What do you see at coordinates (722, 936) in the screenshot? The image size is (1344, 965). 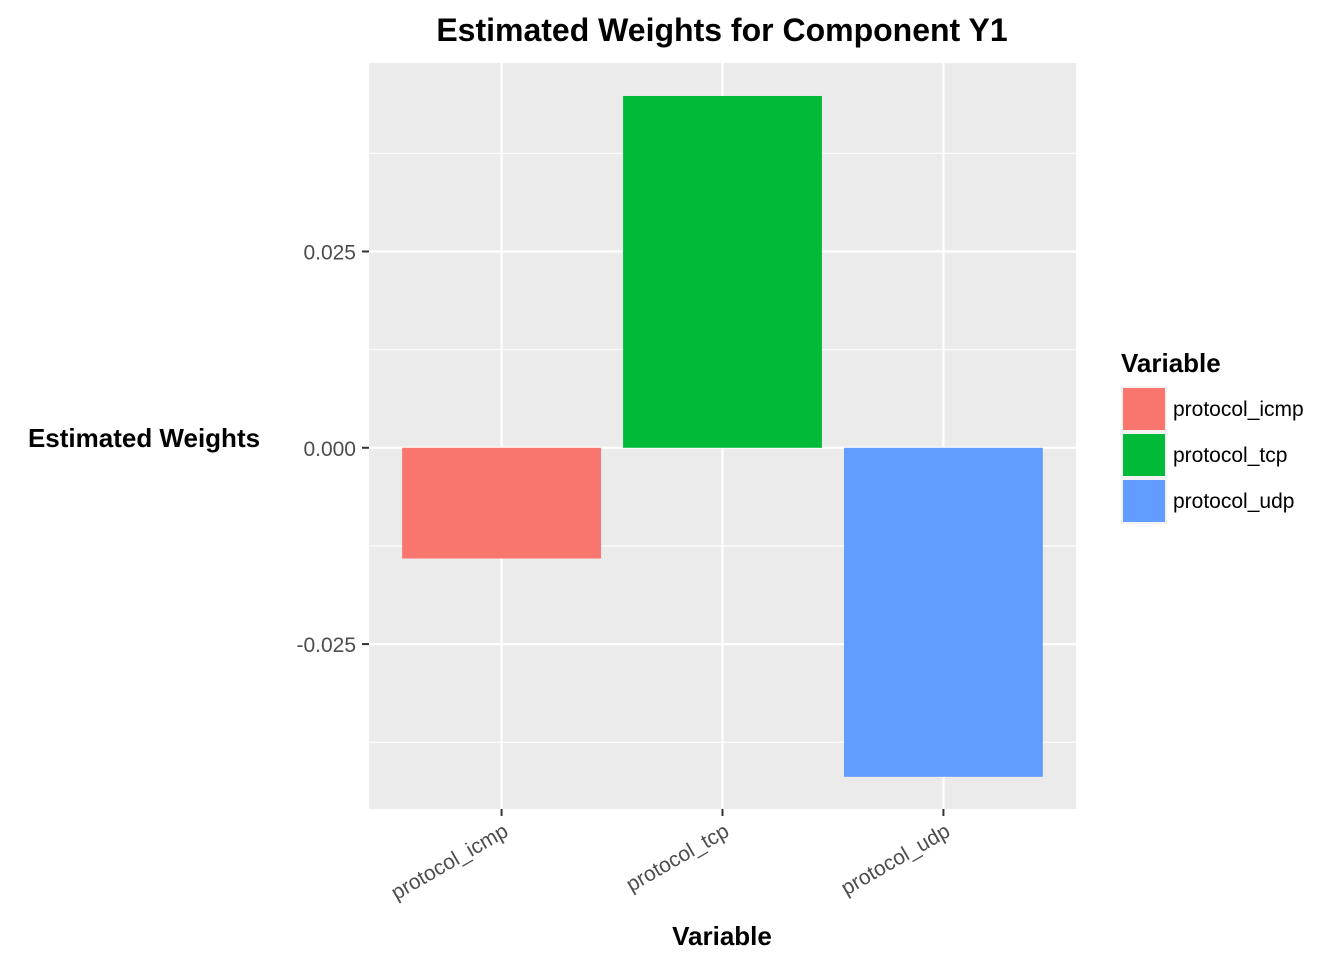 I see `x-axis-title: Variable` at bounding box center [722, 936].